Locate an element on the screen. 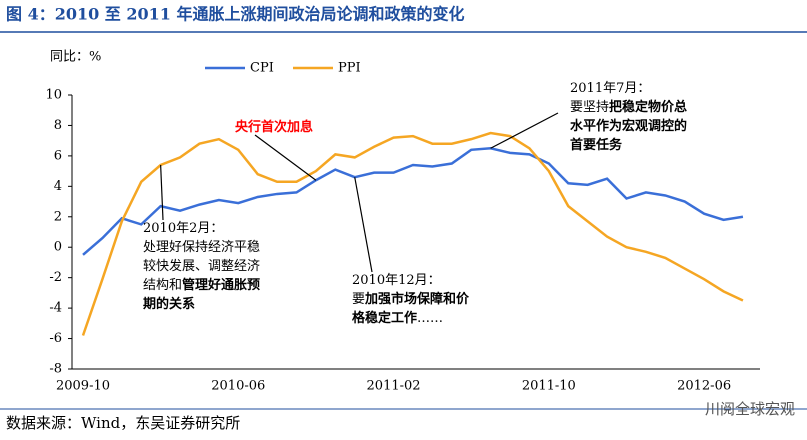  annotation-segment: 把稳定物价总 is located at coordinates (648, 107).